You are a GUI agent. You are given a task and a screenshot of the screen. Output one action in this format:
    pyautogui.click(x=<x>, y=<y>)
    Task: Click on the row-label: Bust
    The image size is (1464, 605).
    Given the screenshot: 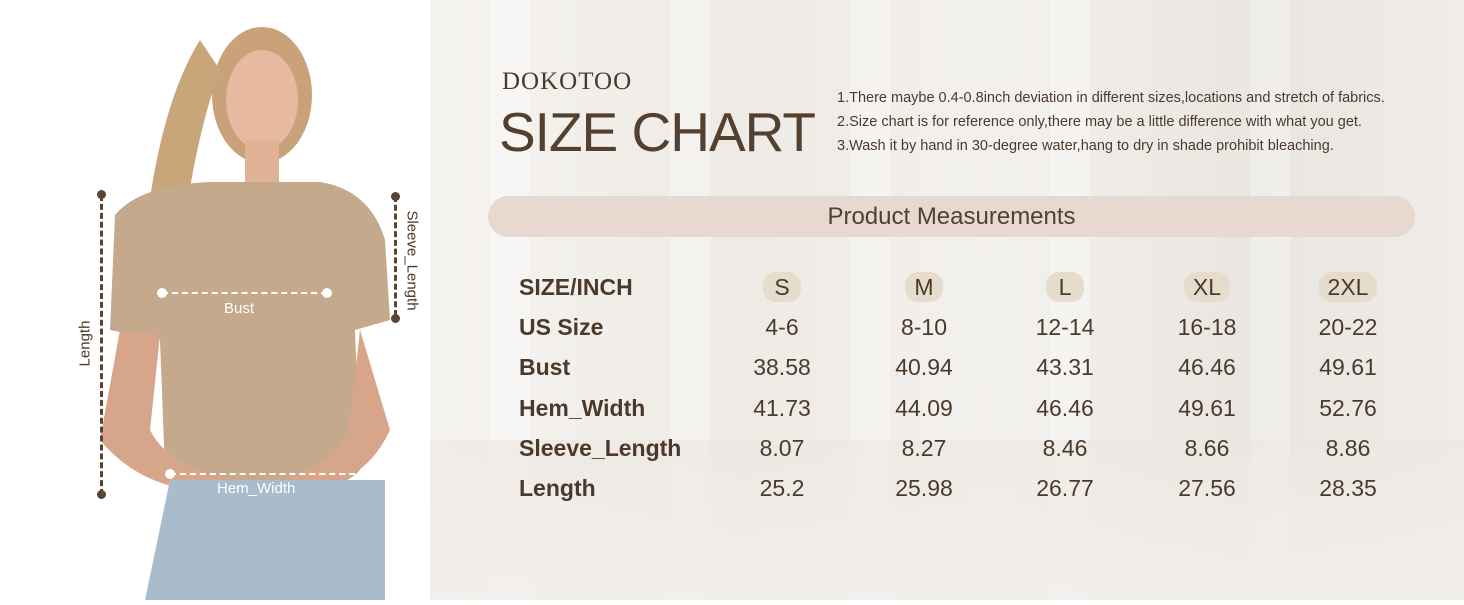 What is the action you would take?
    pyautogui.click(x=545, y=367)
    